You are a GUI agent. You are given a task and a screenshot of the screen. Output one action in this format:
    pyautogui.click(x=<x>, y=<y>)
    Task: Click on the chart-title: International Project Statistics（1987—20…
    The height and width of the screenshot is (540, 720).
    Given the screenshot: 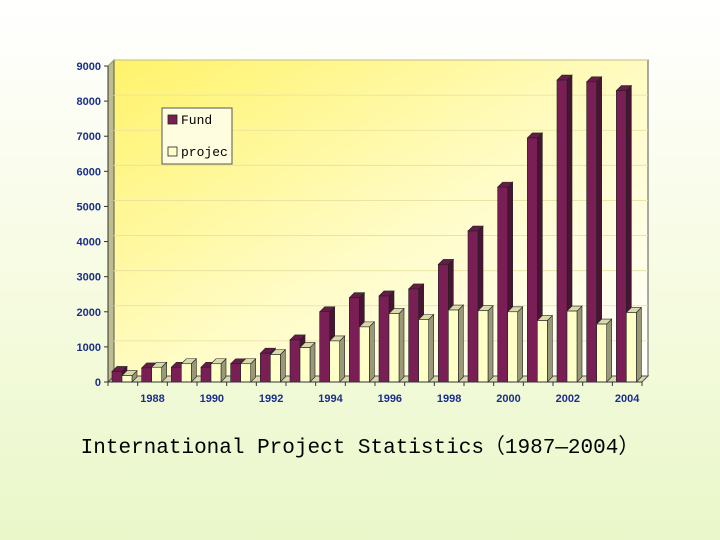 What is the action you would take?
    pyautogui.click(x=360, y=448)
    